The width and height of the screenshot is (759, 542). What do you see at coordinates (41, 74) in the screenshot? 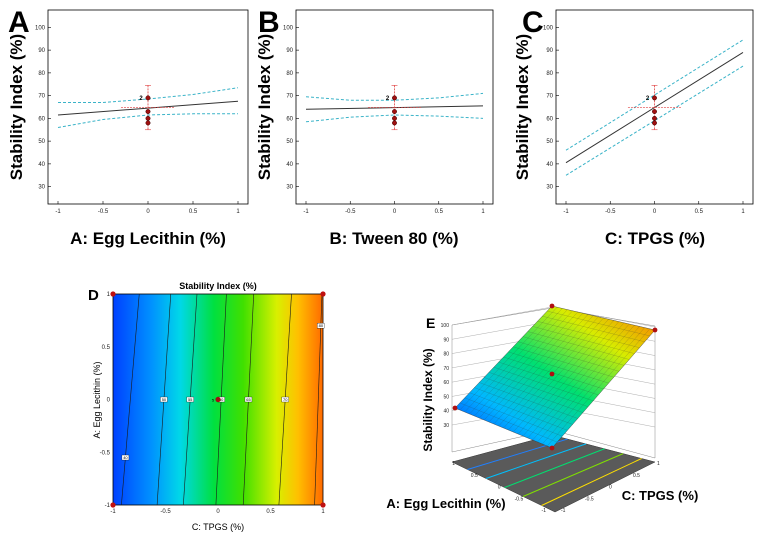
I see `panel-a-ytick-label: 80` at bounding box center [41, 74].